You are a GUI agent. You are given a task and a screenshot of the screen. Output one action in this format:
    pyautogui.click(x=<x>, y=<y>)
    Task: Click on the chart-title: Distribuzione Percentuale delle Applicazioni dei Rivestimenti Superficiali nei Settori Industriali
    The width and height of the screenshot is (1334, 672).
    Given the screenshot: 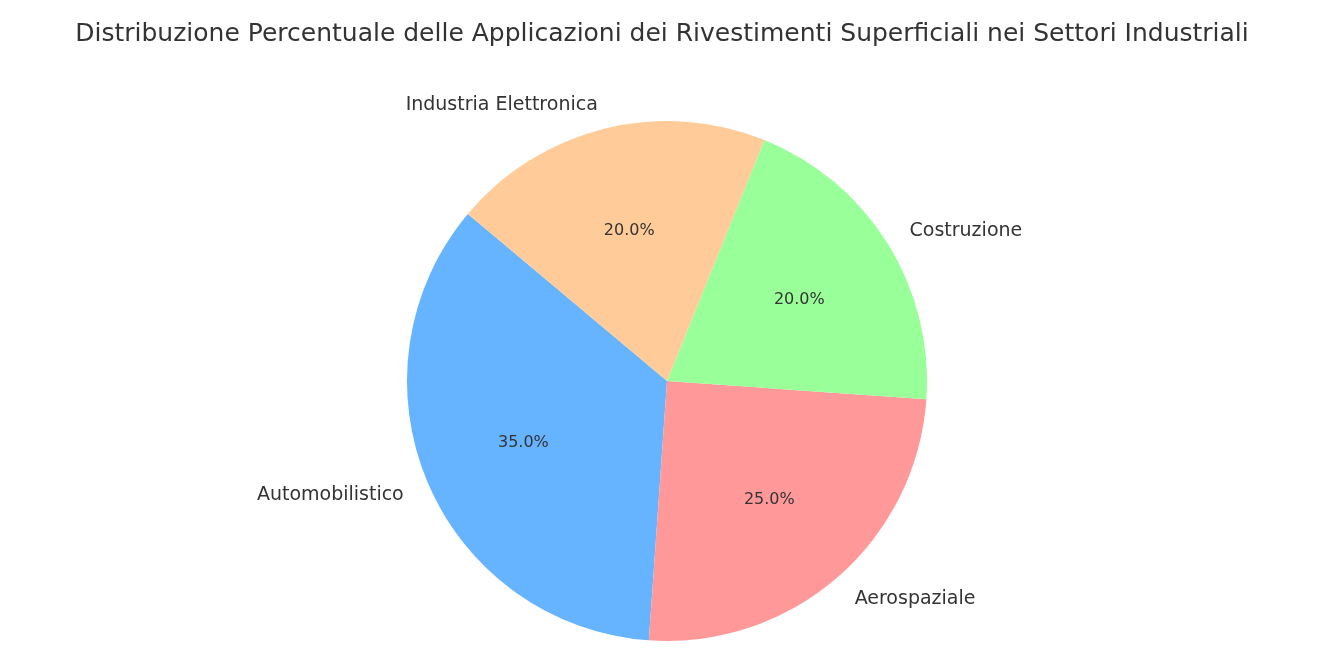 What is the action you would take?
    pyautogui.click(x=662, y=32)
    